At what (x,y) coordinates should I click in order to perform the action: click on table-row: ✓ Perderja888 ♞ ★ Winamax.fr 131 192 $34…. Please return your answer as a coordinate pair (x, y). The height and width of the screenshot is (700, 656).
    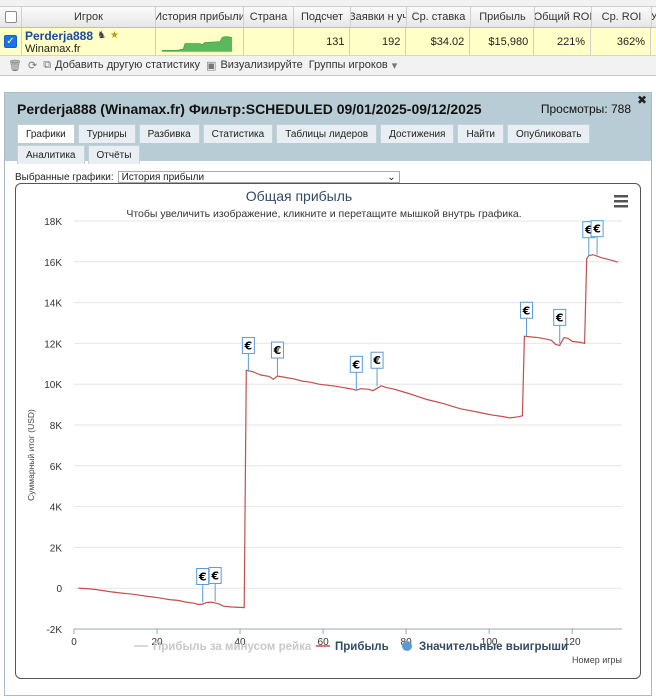
    Looking at the image, I should click on (328, 42).